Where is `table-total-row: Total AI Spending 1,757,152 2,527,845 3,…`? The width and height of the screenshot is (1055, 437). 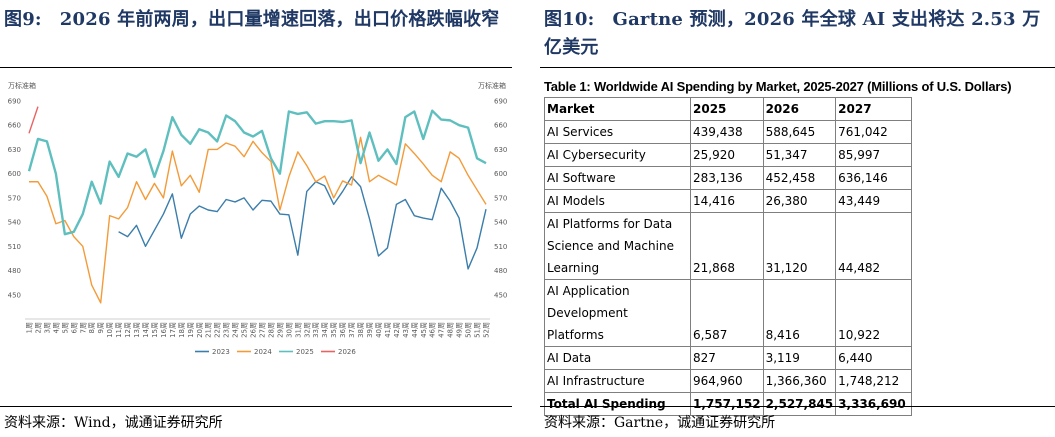 table-total-row: Total AI Spending 1,757,152 2,527,845 3,… is located at coordinates (728, 404).